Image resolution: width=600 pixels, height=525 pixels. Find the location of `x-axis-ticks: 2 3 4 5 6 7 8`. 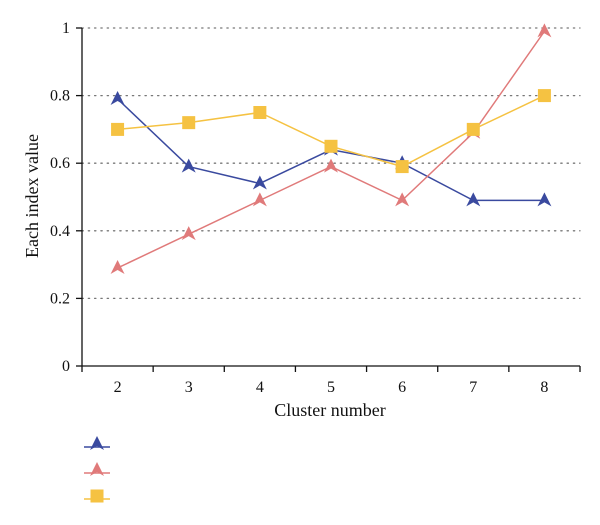

x-axis-ticks: 2 3 4 5 6 7 8 is located at coordinates (331, 381).